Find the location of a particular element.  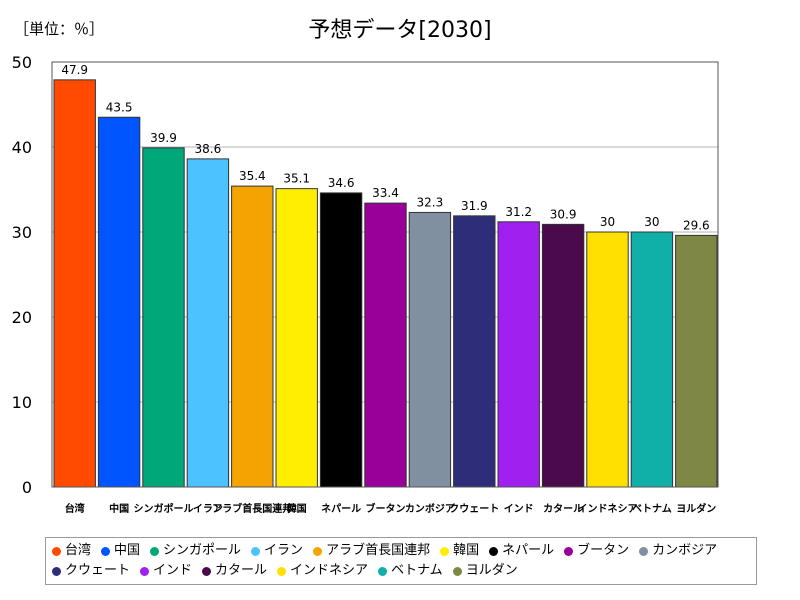

x-tick-label: イラン is located at coordinates (208, 509).